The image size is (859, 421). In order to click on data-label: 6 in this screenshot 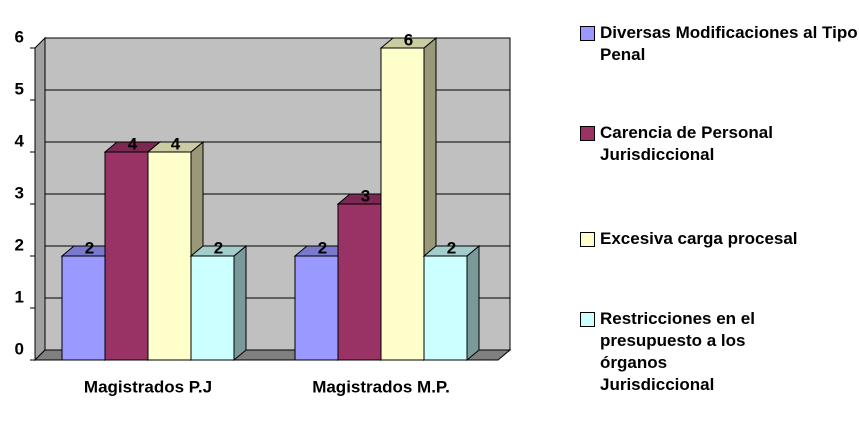, I will do `click(408, 39)`.